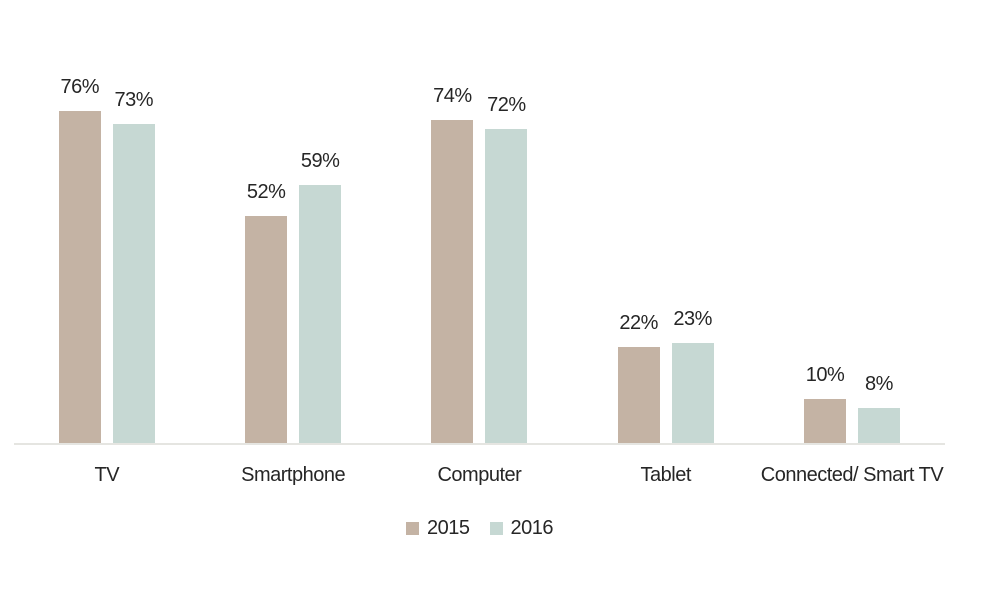 The width and height of the screenshot is (1000, 599). What do you see at coordinates (320, 161) in the screenshot?
I see `value-label-2016-smartphone: 59%` at bounding box center [320, 161].